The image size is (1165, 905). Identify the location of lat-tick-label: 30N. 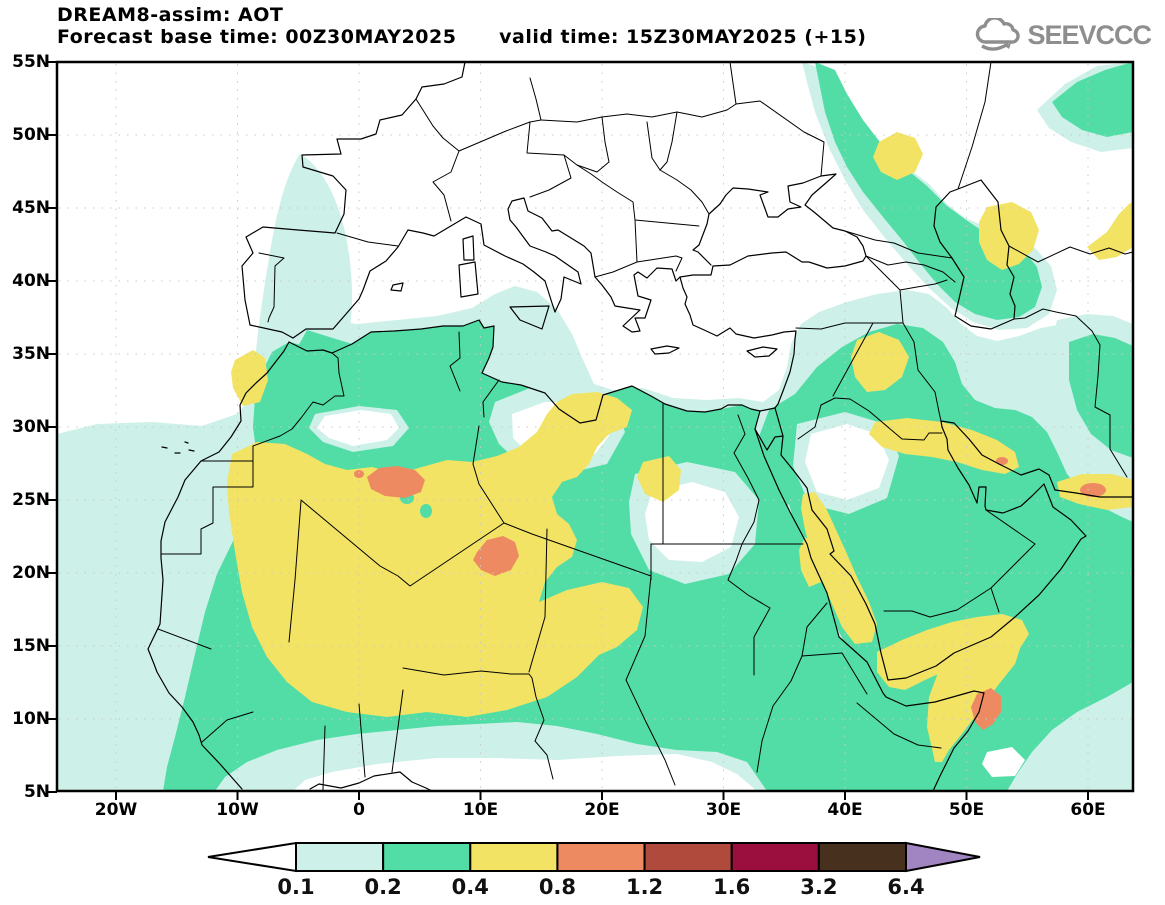
(31, 427).